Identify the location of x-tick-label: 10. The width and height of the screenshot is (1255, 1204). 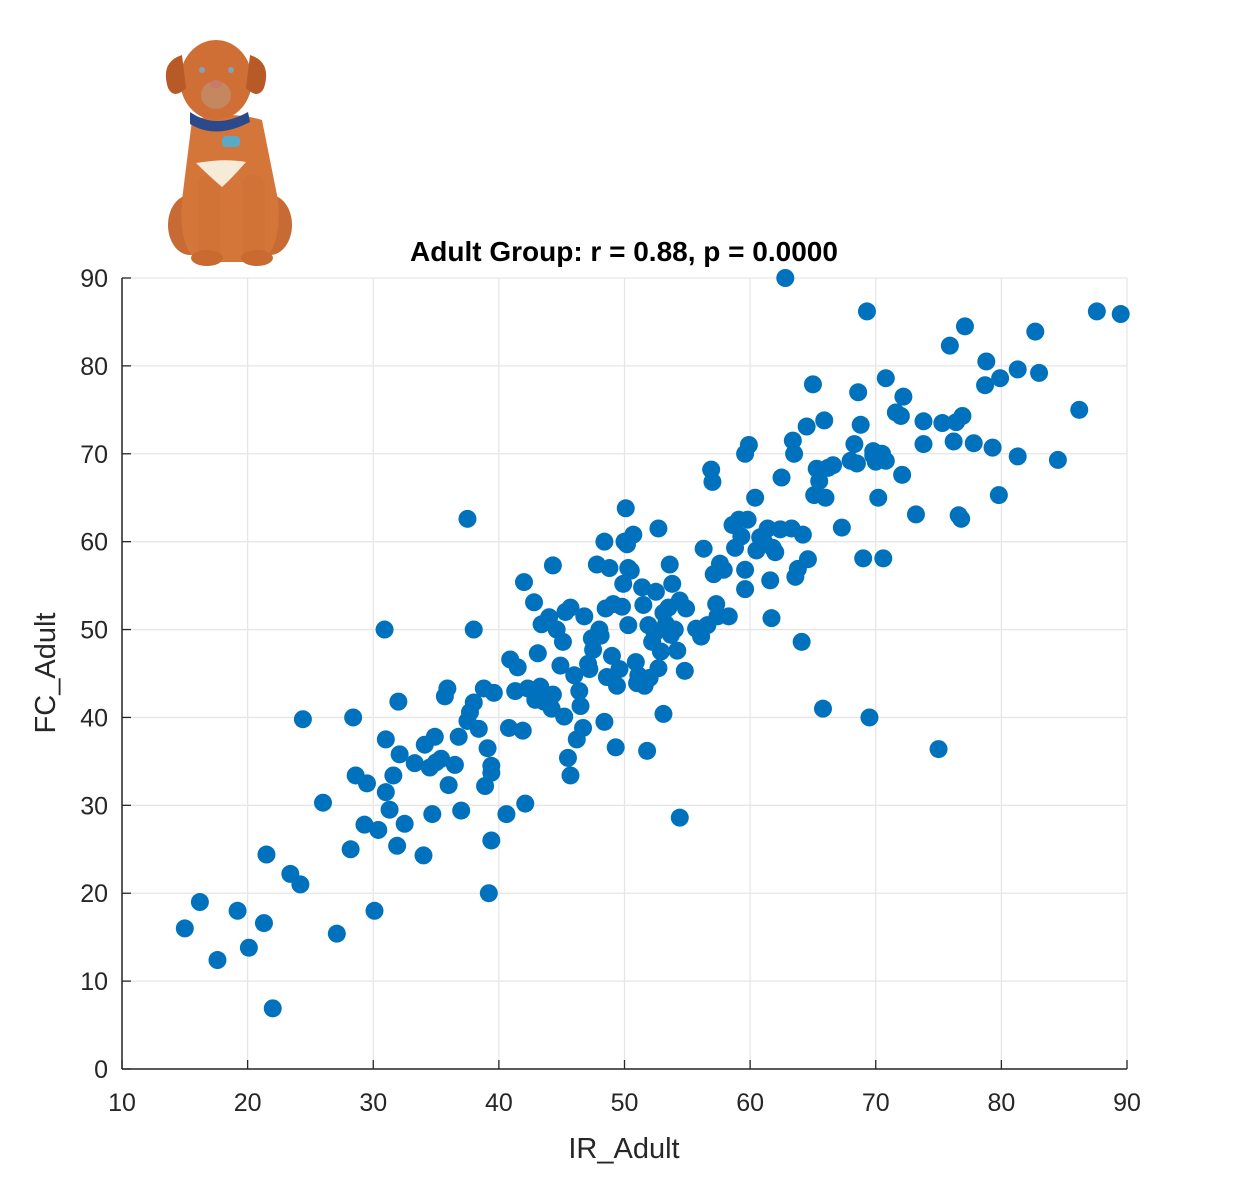
(122, 1103).